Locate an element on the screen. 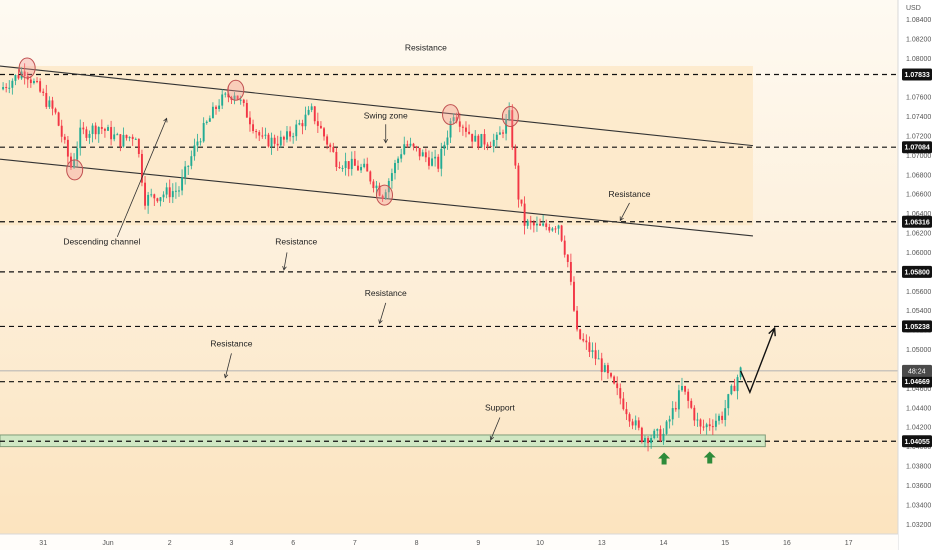 This screenshot has width=932, height=550. price-tick-label: 1.04200 is located at coordinates (918, 428).